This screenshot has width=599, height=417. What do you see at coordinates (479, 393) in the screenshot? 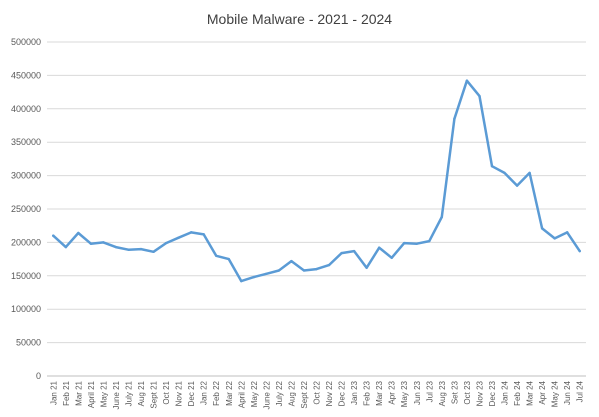
I see `x-tick-label: Nov 23` at bounding box center [479, 393].